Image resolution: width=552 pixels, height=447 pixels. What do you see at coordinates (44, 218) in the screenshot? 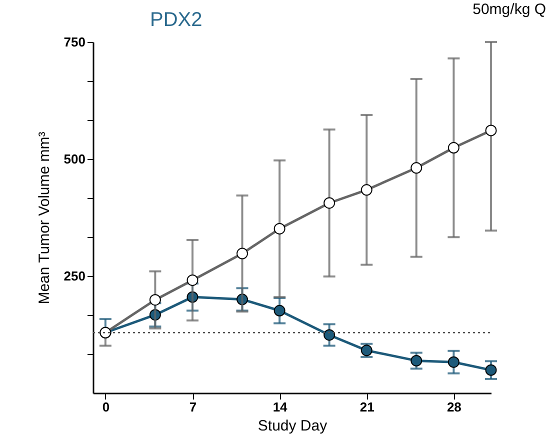
I see `y-axis-title: Mean Tumor Volume mm³` at bounding box center [44, 218].